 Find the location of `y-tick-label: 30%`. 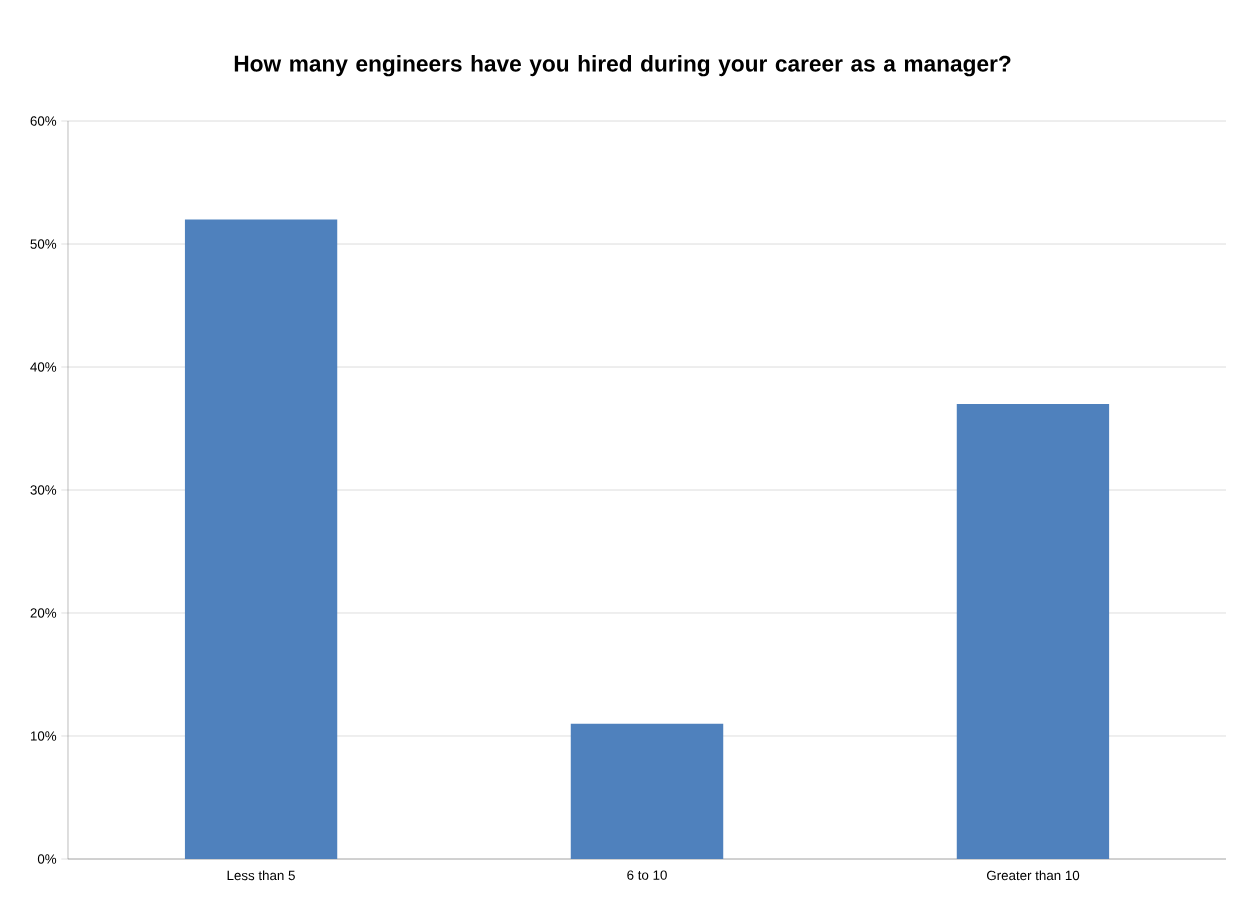

y-tick-label: 30% is located at coordinates (43, 490).